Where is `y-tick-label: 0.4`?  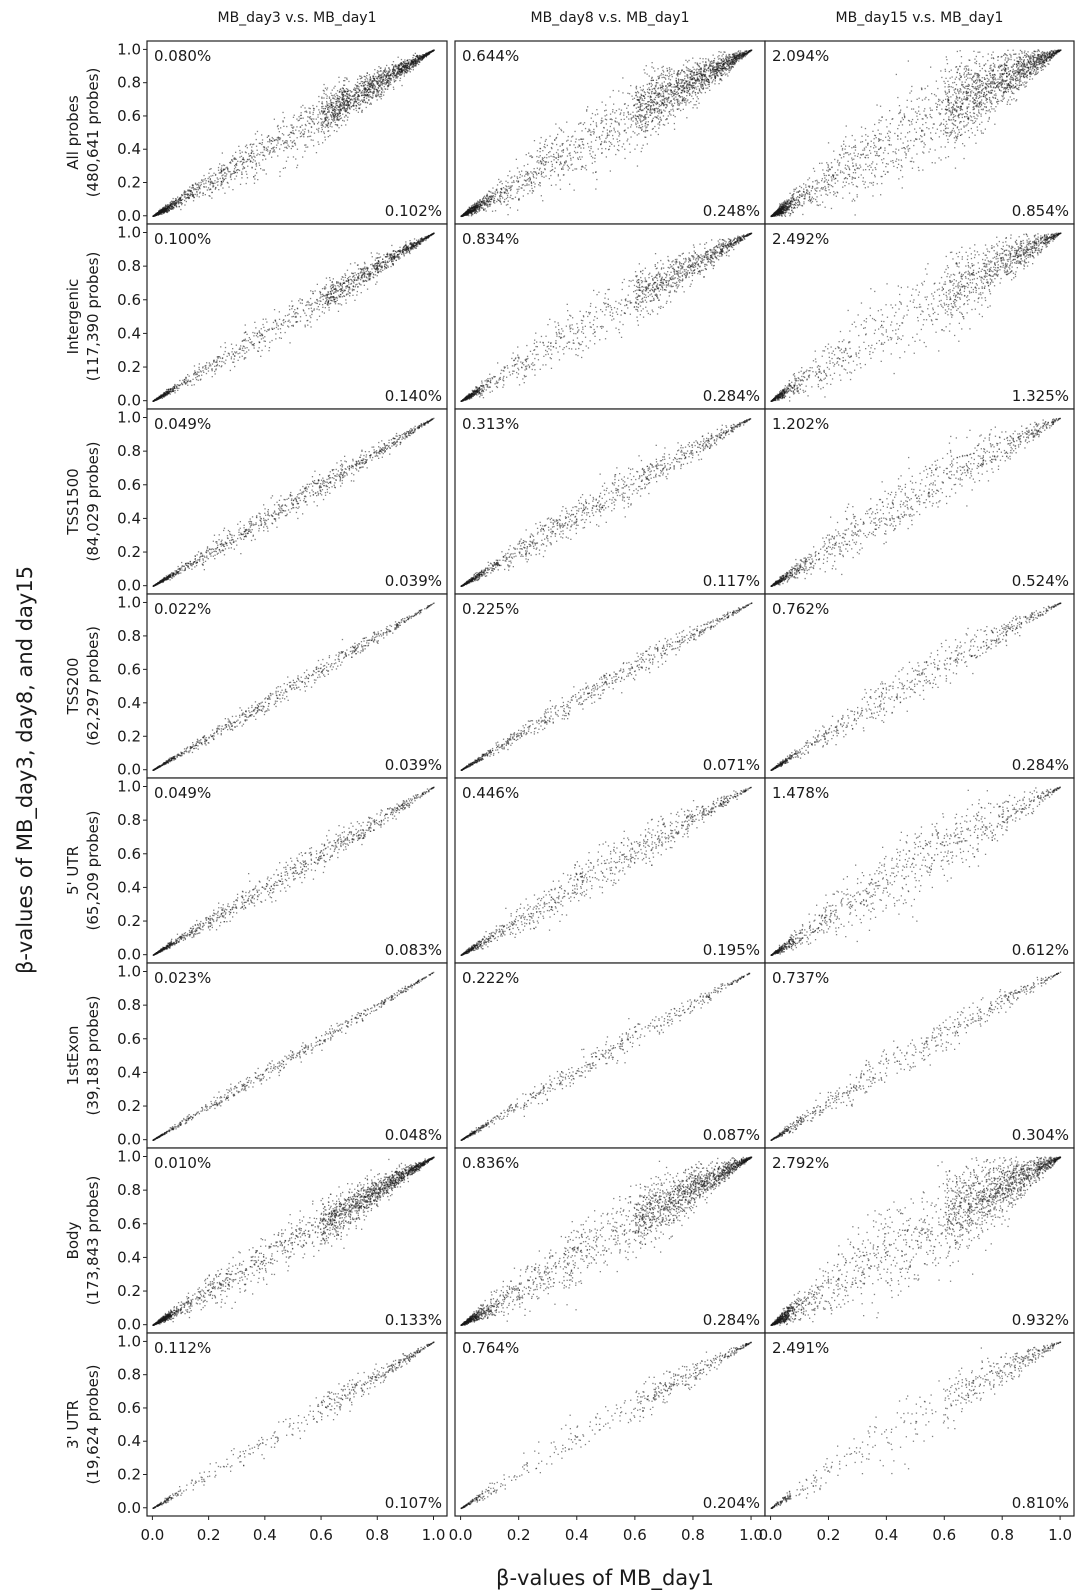
y-tick-label: 0.4 is located at coordinates (129, 149).